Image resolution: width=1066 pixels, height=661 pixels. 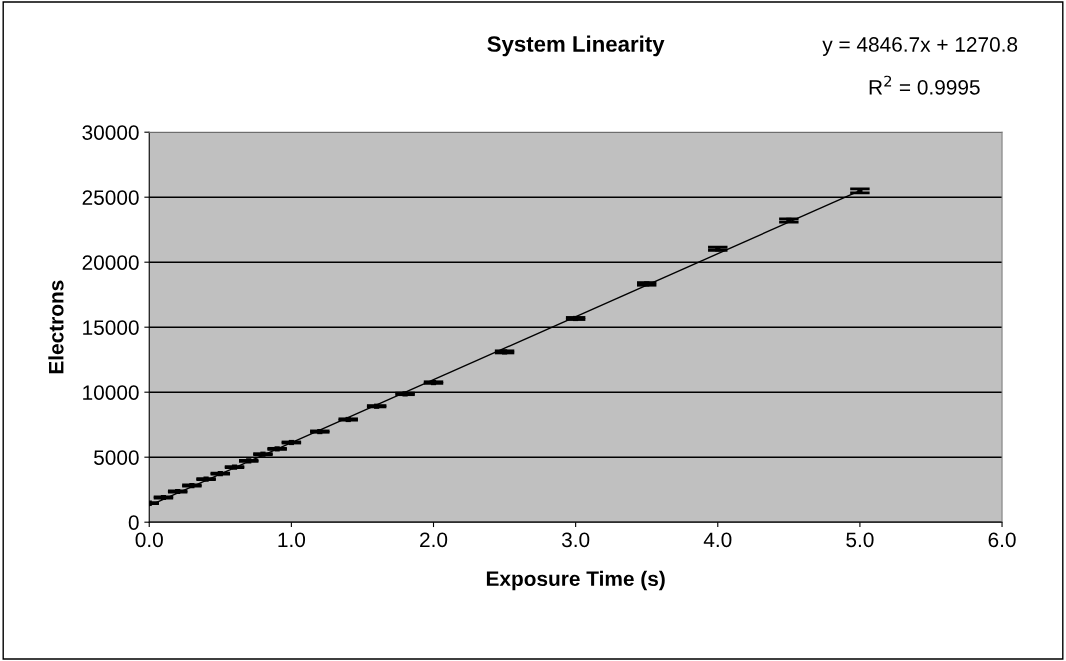 What do you see at coordinates (576, 46) in the screenshot?
I see `chart-title: System Linearity` at bounding box center [576, 46].